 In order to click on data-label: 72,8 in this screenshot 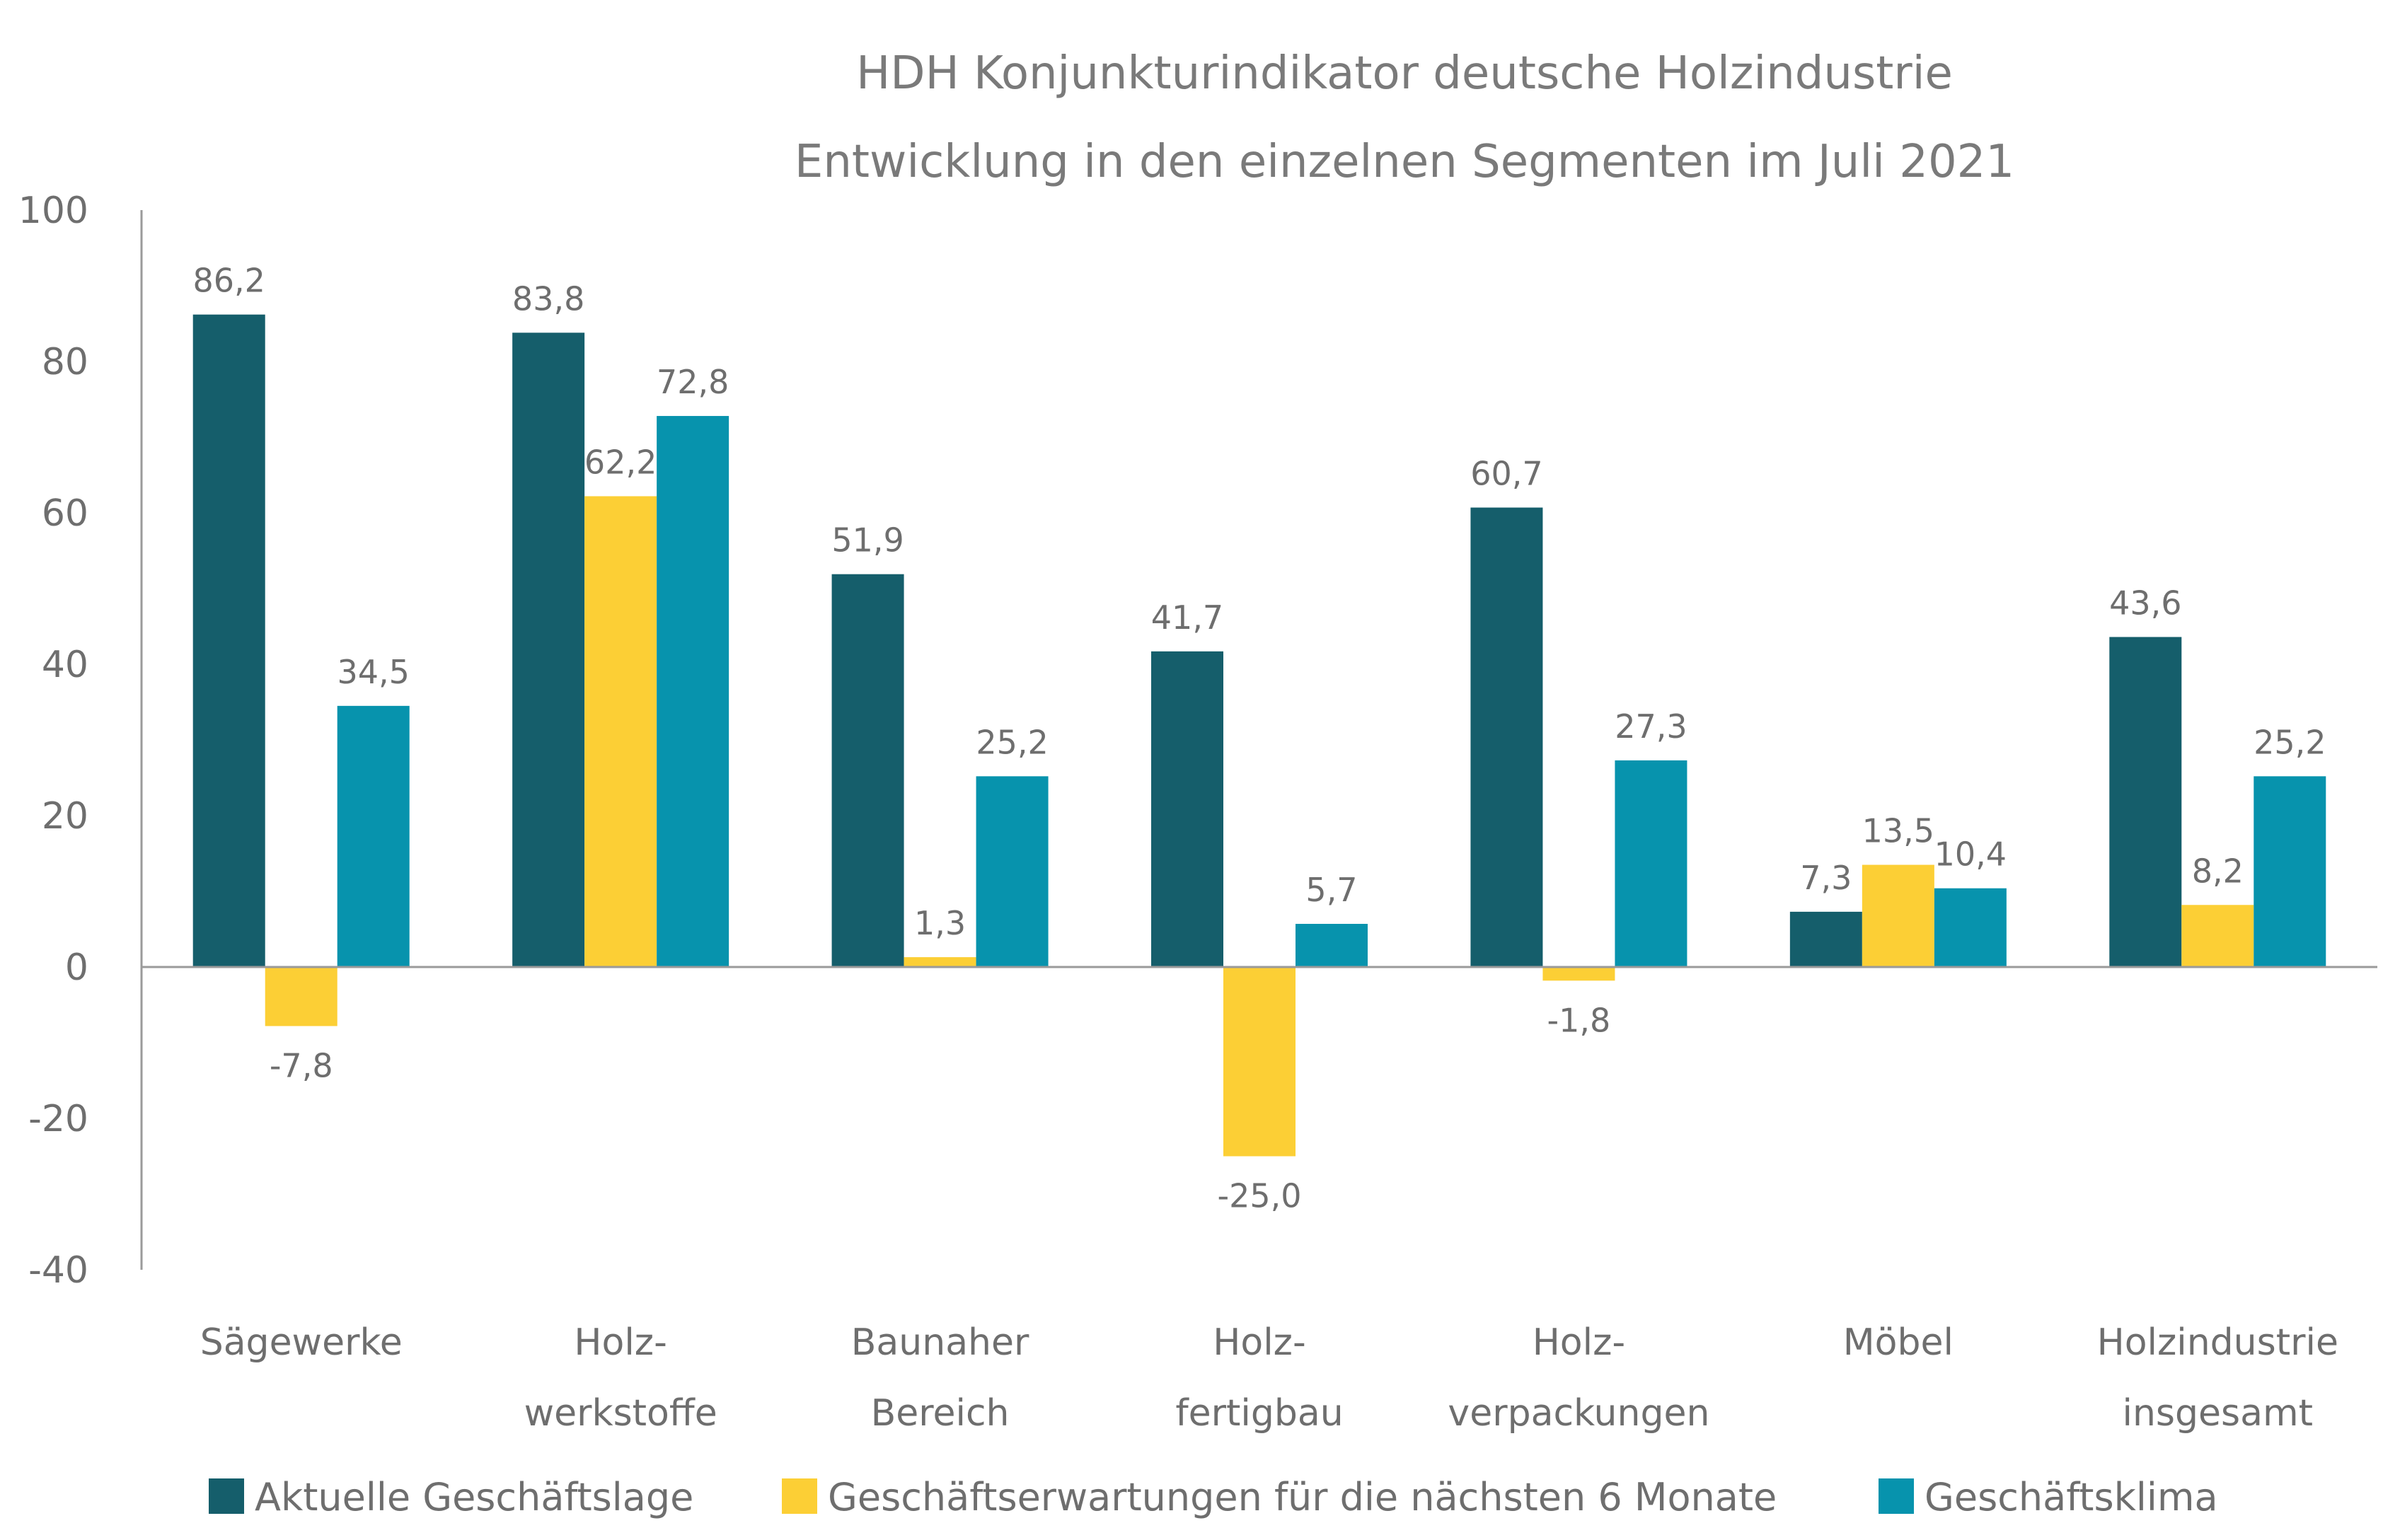, I will do `click(693, 382)`.